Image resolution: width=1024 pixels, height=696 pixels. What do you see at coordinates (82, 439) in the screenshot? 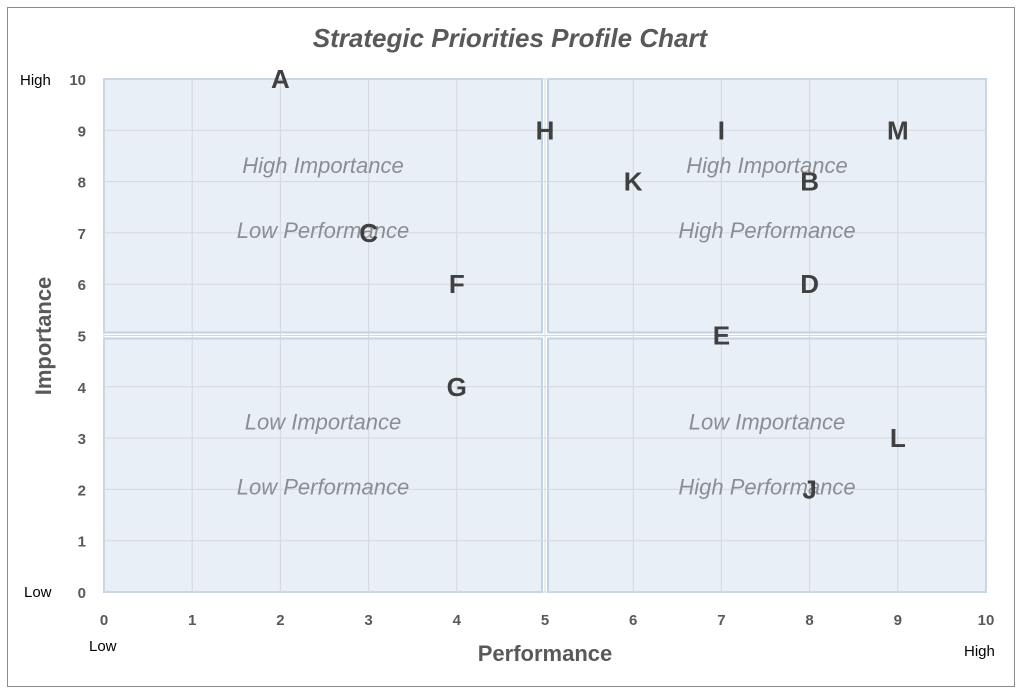
I see `y-tick-label: 3` at bounding box center [82, 439].